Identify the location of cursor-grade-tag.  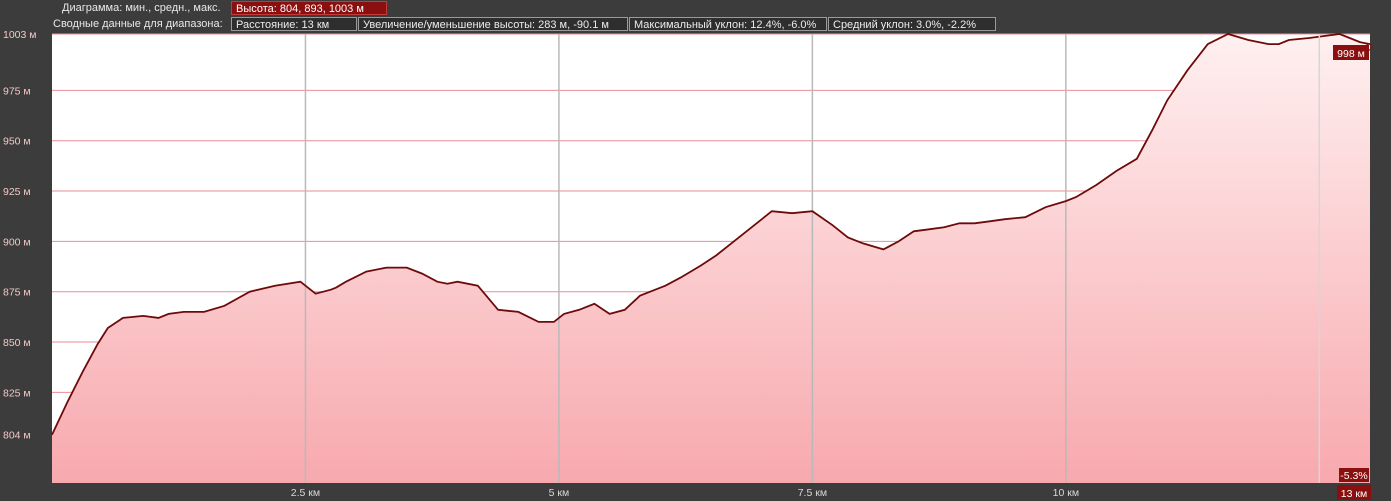
(1354, 475).